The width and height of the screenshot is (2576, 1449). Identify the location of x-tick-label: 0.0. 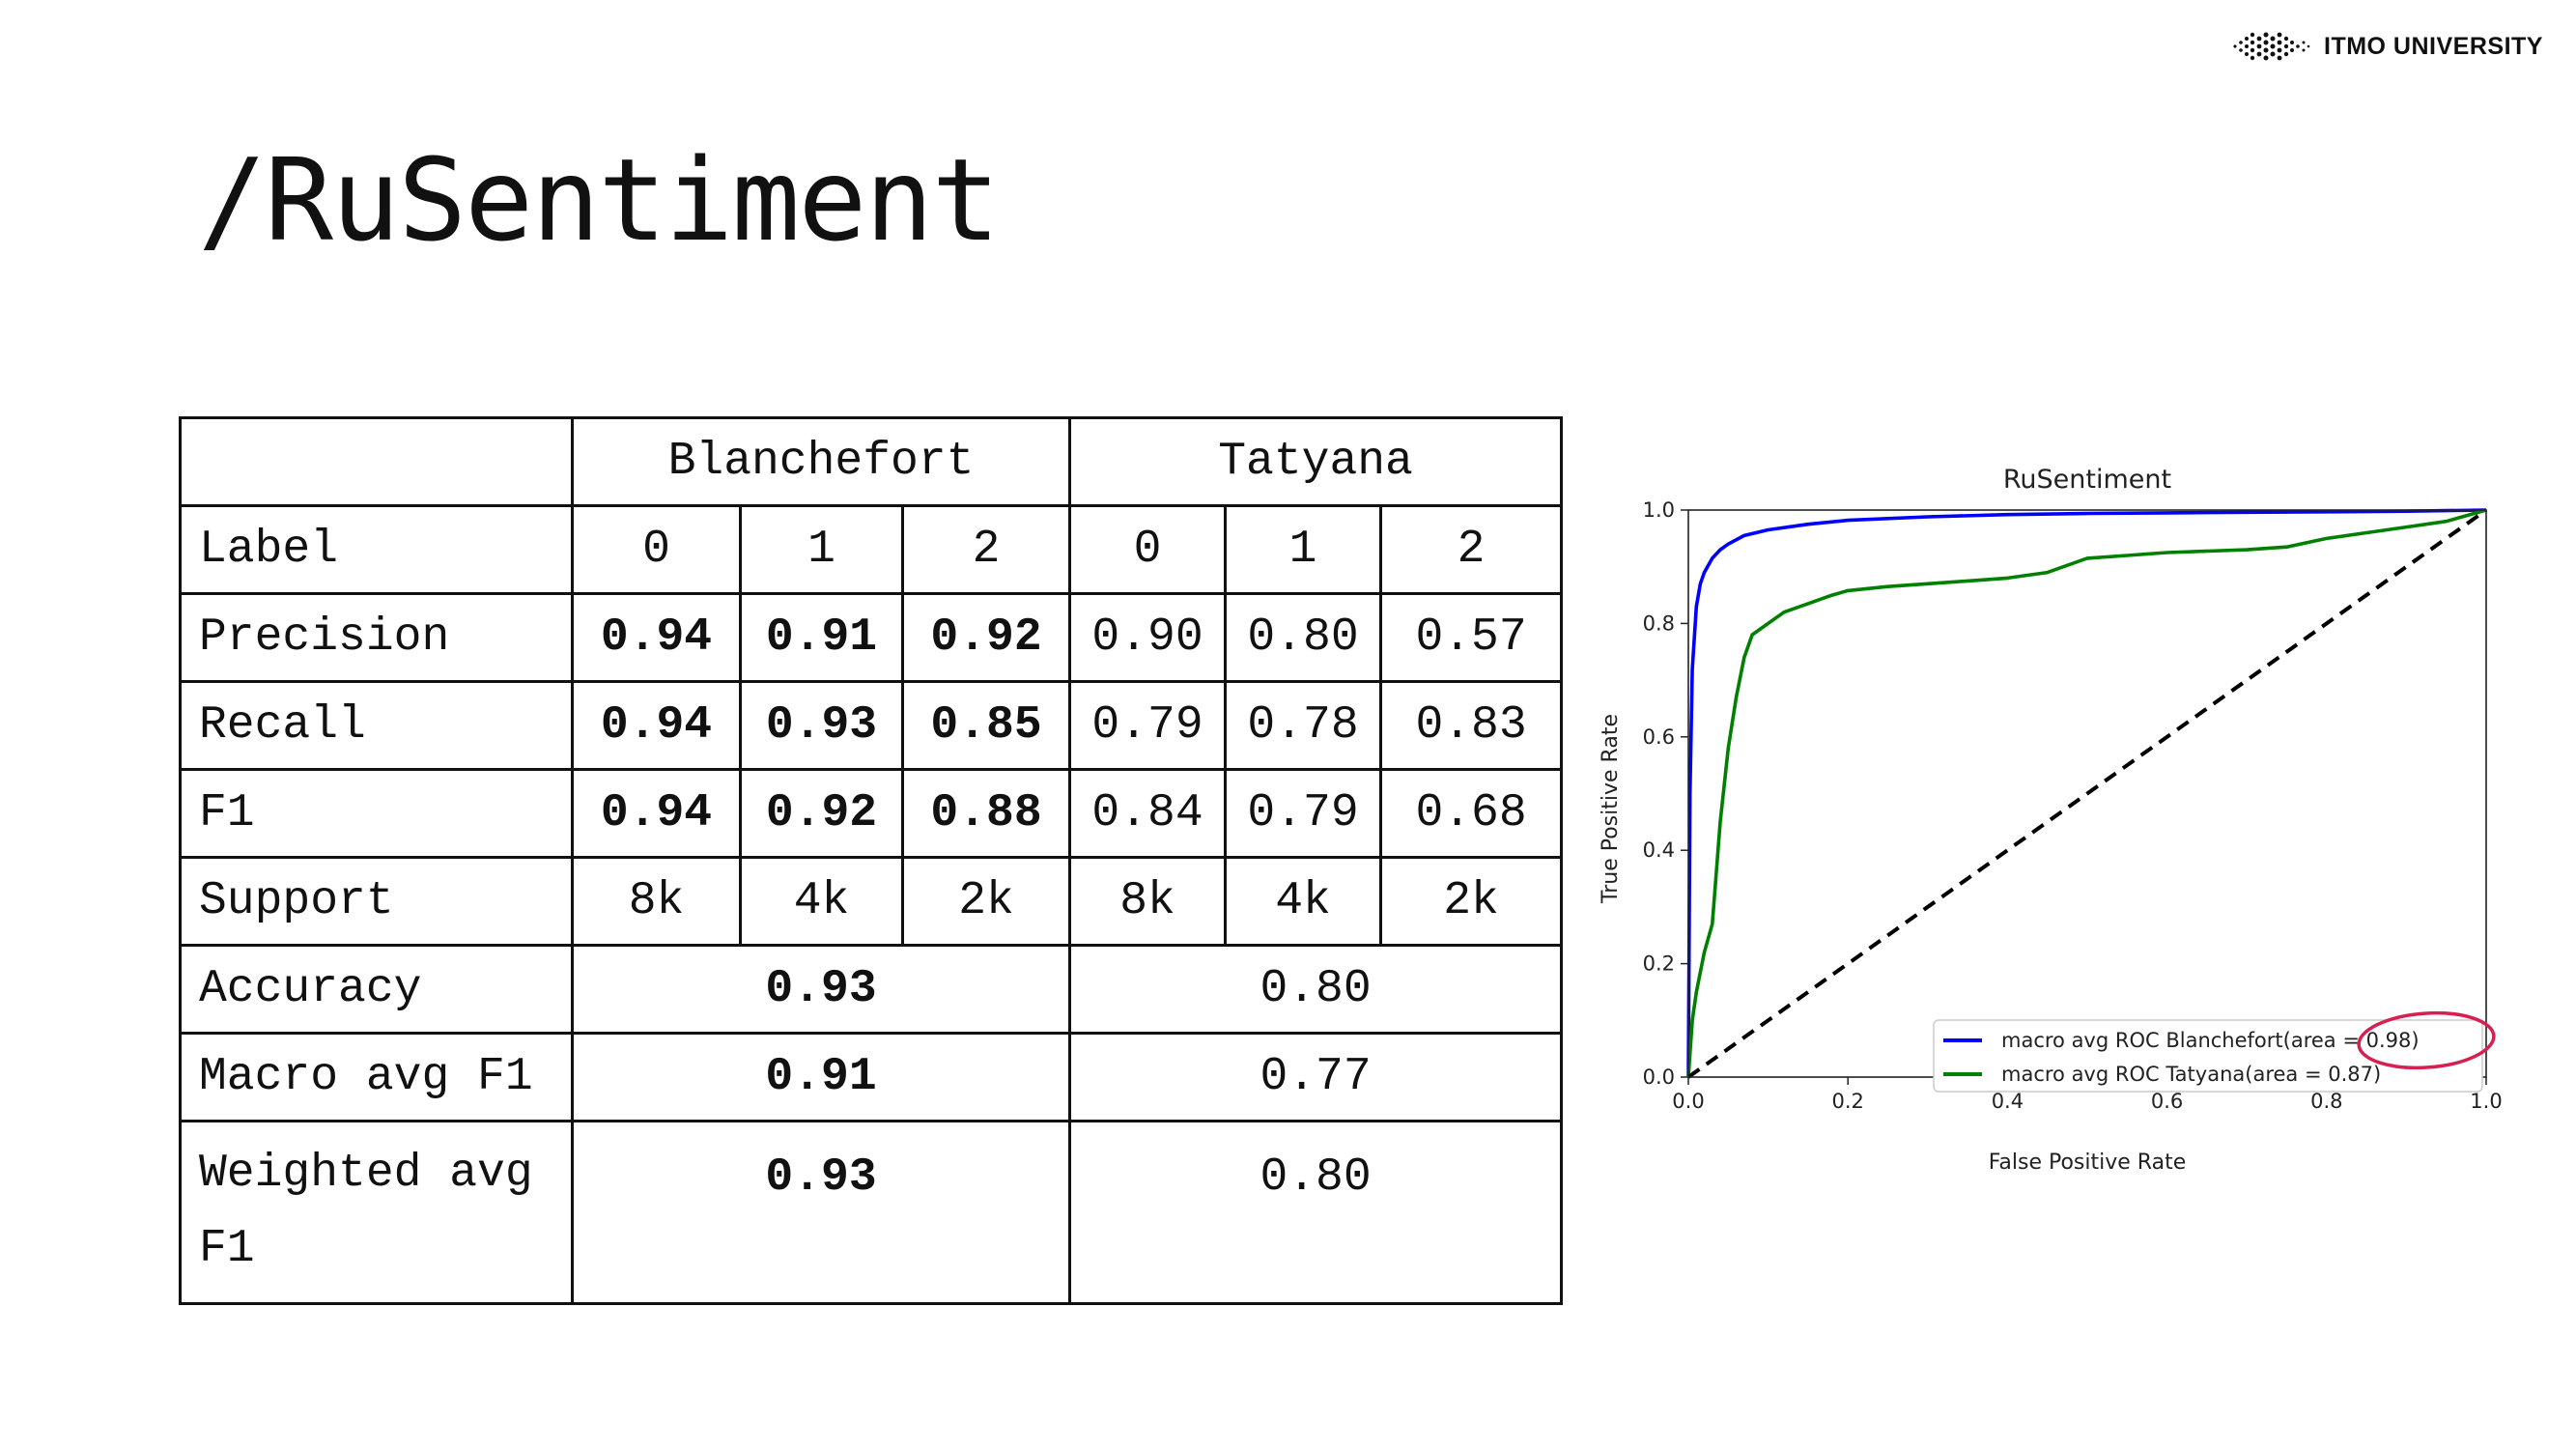
(1688, 1101).